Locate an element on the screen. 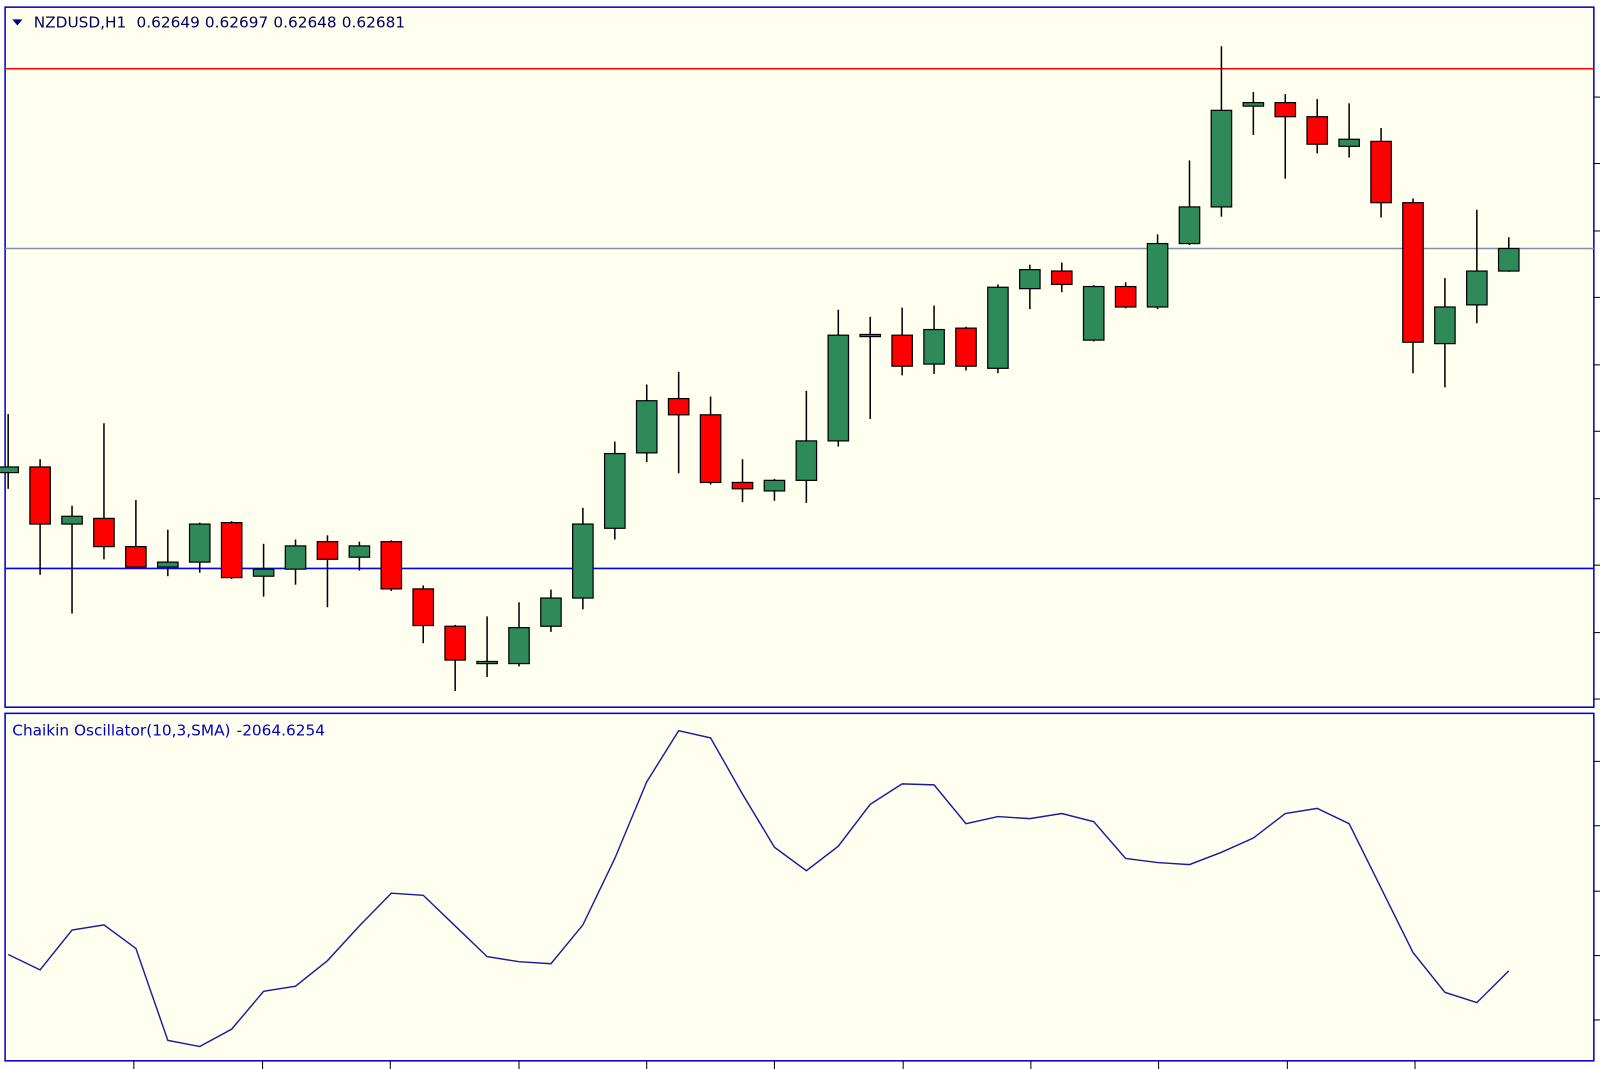 The width and height of the screenshot is (1602, 1069). high-value: 0.62697 is located at coordinates (236, 22).